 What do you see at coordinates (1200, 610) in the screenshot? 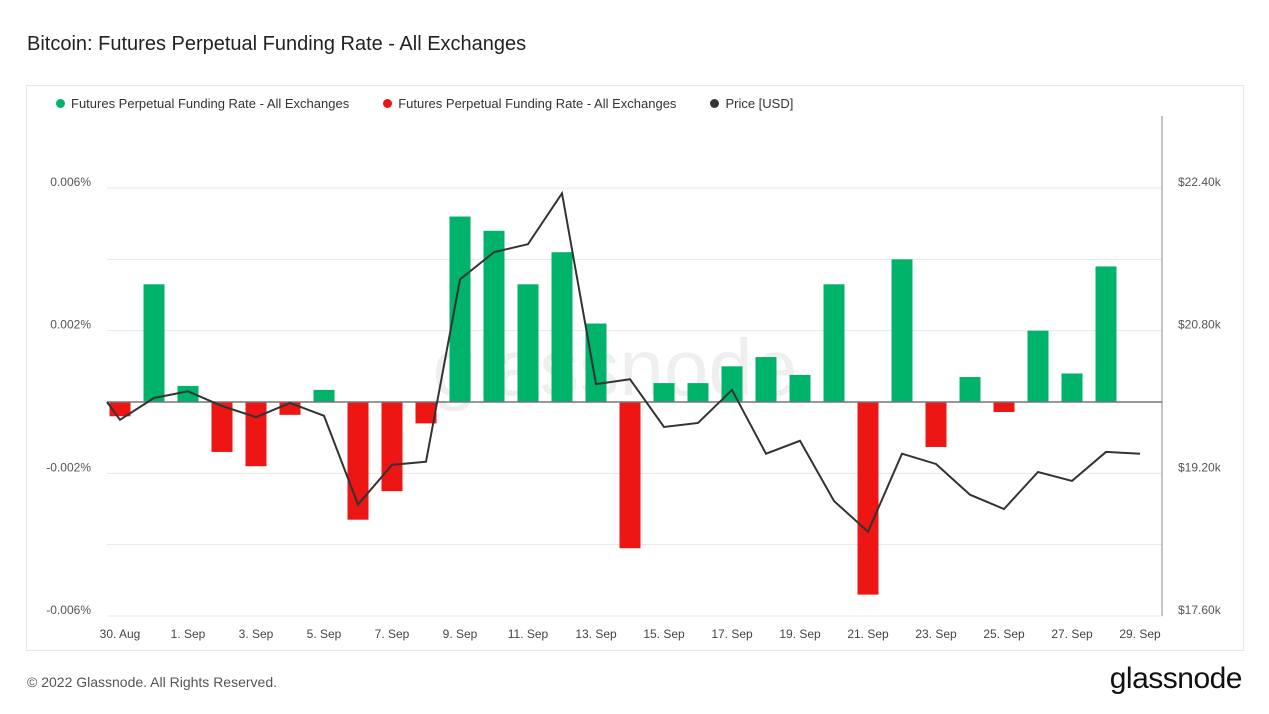
I see `y-right-tick-label: $17.60k` at bounding box center [1200, 610].